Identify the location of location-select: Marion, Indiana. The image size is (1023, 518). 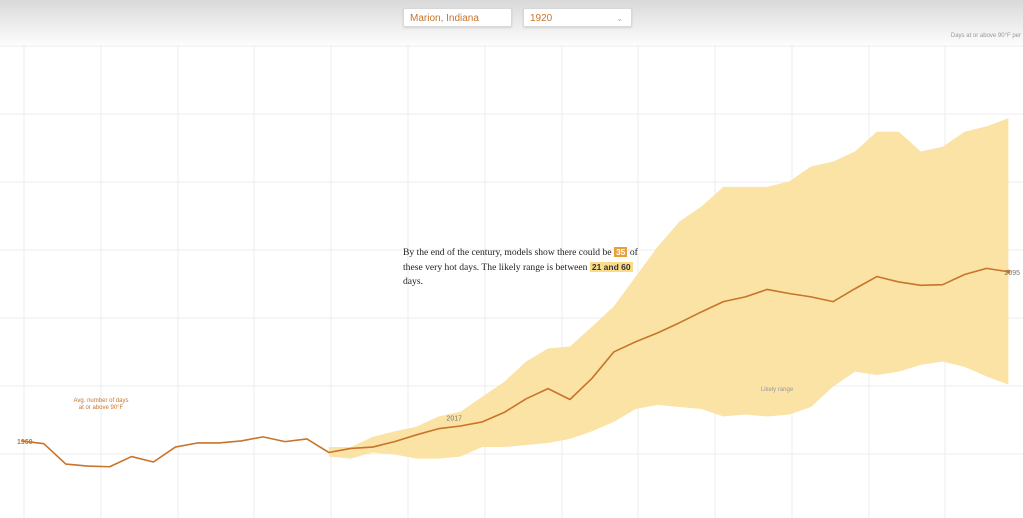
(457, 17).